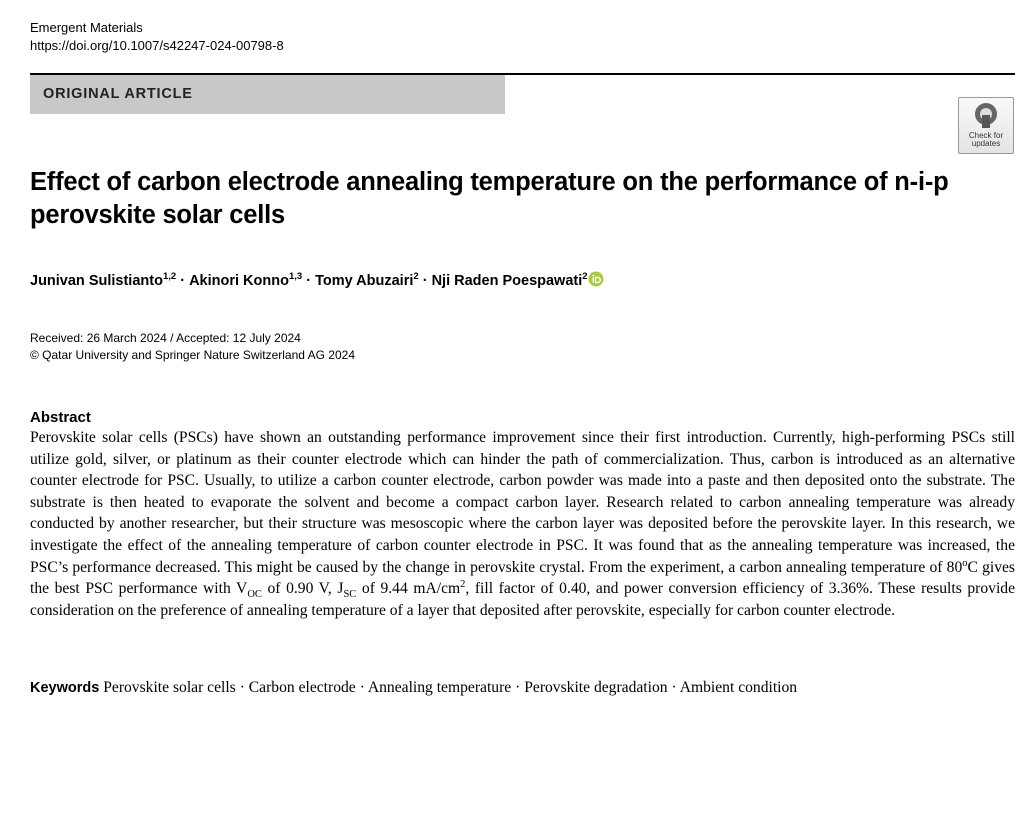 The image size is (1032, 830). Describe the element at coordinates (267, 94) in the screenshot. I see `section-banner: ORIGINAL ARTICLE` at that location.